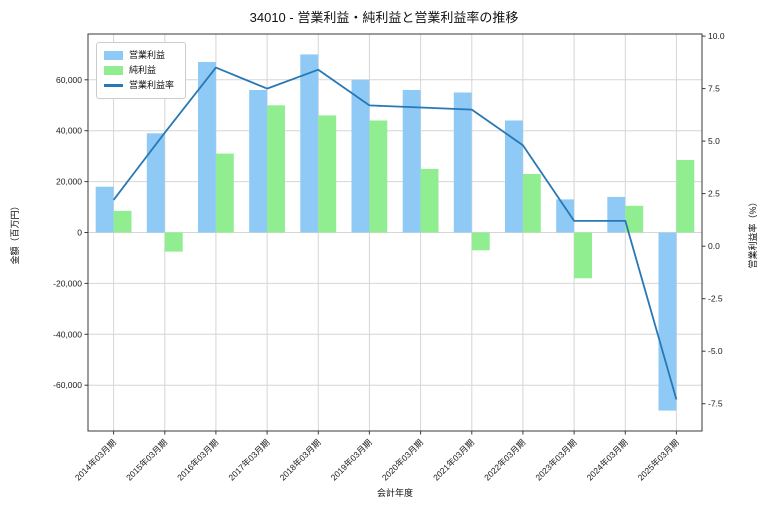 This screenshot has height=517, width=768. I want to click on y-axis-label-left: 金額（百万円）, so click(15, 233).